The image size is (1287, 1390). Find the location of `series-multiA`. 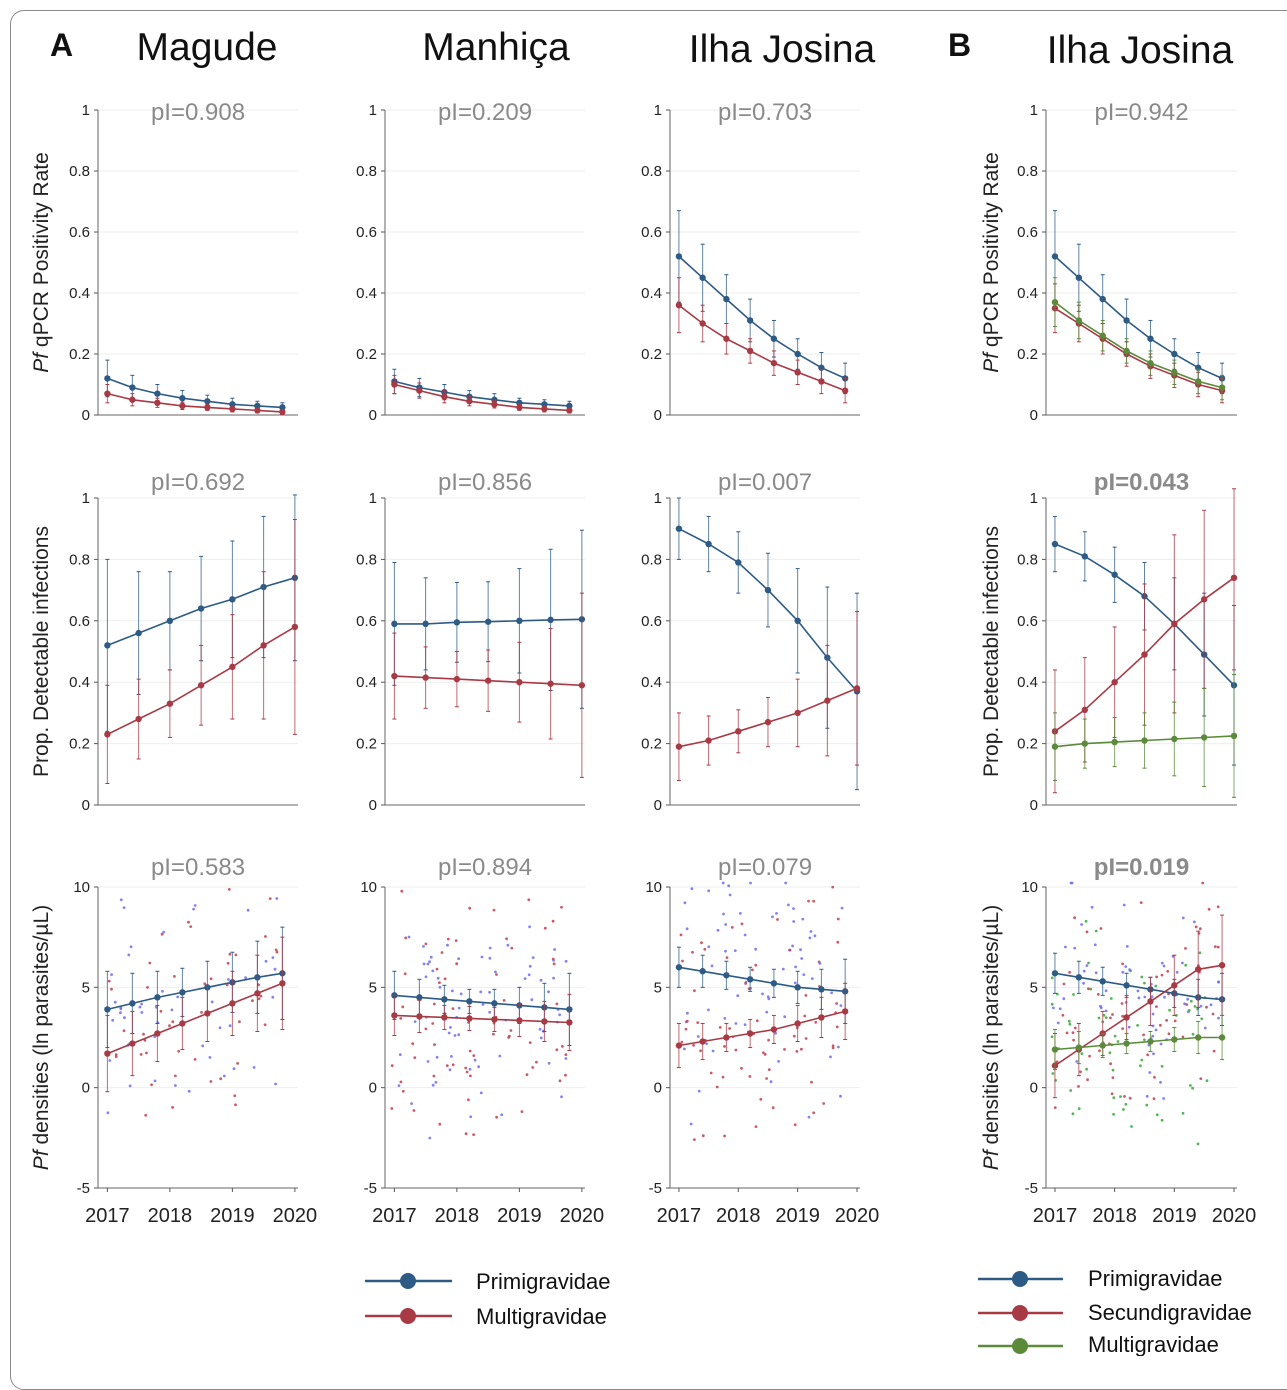

series-multiA is located at coordinates (488, 685).